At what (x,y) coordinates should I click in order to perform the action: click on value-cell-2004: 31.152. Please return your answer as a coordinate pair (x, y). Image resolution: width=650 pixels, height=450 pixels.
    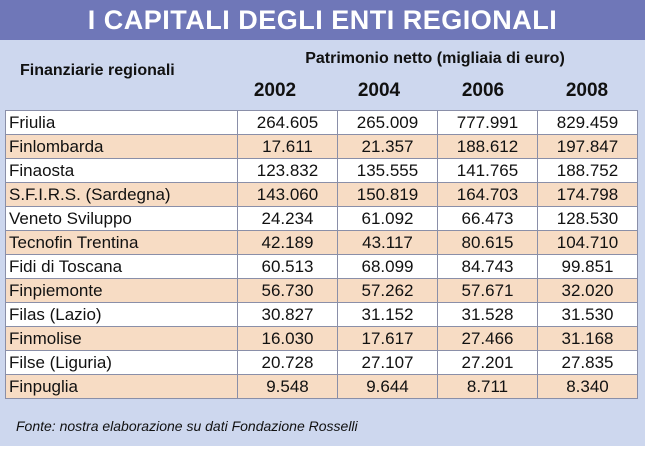
    Looking at the image, I should click on (387, 314).